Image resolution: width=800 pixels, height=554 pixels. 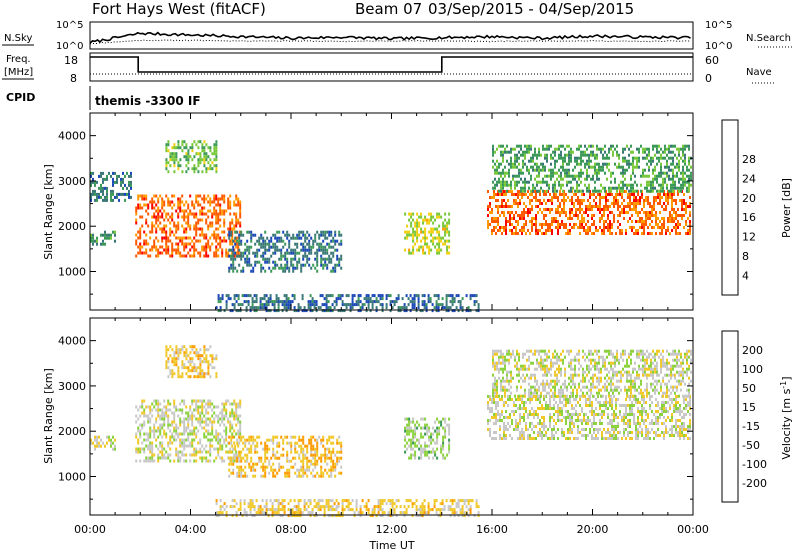 I want to click on nsearch-label: N.Search, so click(x=768, y=38).